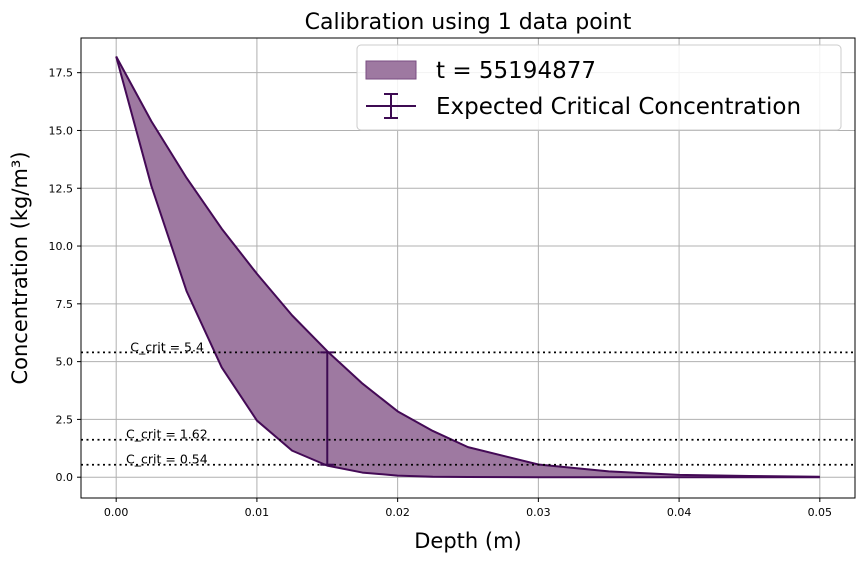 The width and height of the screenshot is (865, 562). Describe the element at coordinates (391, 70) in the screenshot. I see `legend-band-swatch` at that location.